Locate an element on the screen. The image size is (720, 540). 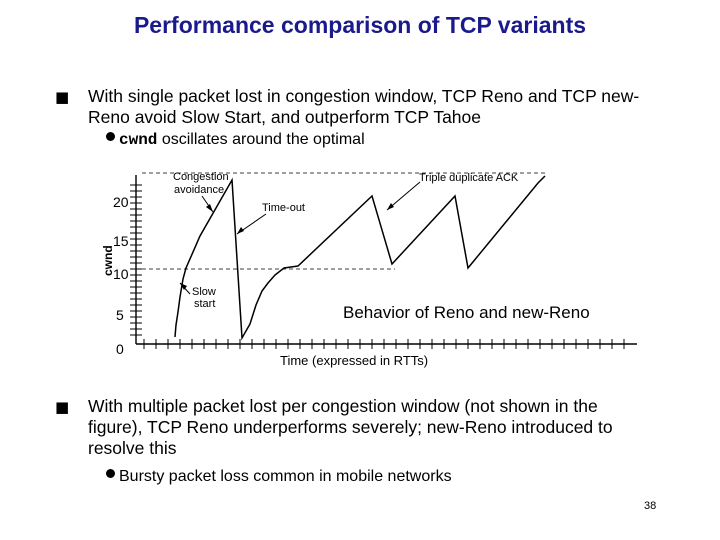
congestion-avoidance-label-line2: avoidance is located at coordinates (199, 190).